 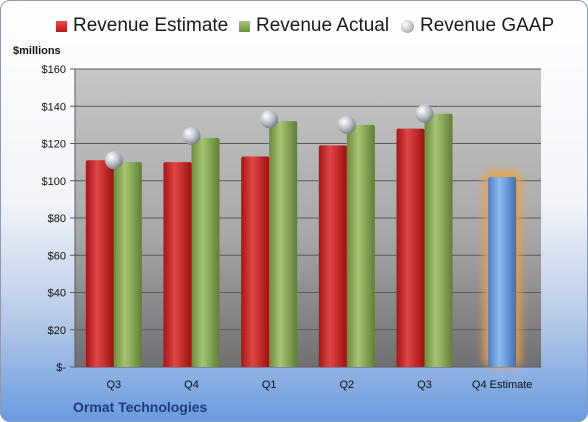 What do you see at coordinates (269, 385) in the screenshot?
I see `x-tick-label: Q1` at bounding box center [269, 385].